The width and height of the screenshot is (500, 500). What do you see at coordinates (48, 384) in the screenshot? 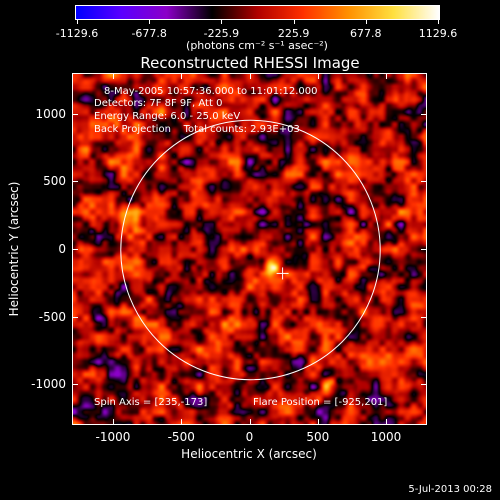
I see `y-tick-label: -1000` at bounding box center [48, 384].